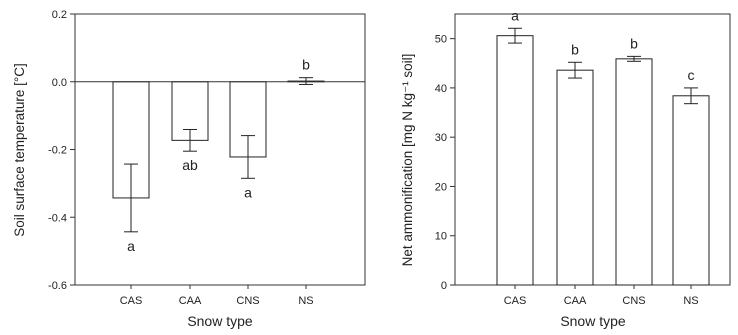 The image size is (738, 335). I want to click on y-axis-ticks: 0 10 20 30 40 50, so click(445, 163).